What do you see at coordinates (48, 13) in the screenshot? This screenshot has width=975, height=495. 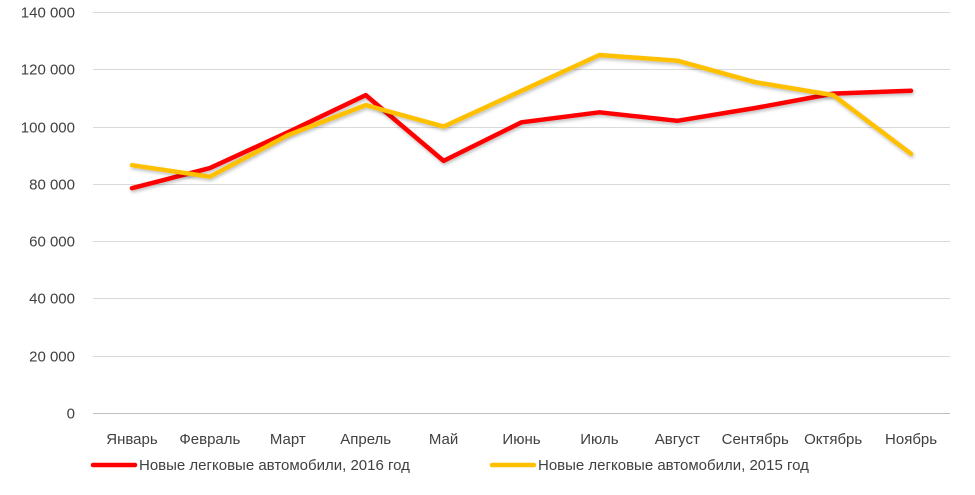 I see `y-tick-label: 140 000` at bounding box center [48, 13].